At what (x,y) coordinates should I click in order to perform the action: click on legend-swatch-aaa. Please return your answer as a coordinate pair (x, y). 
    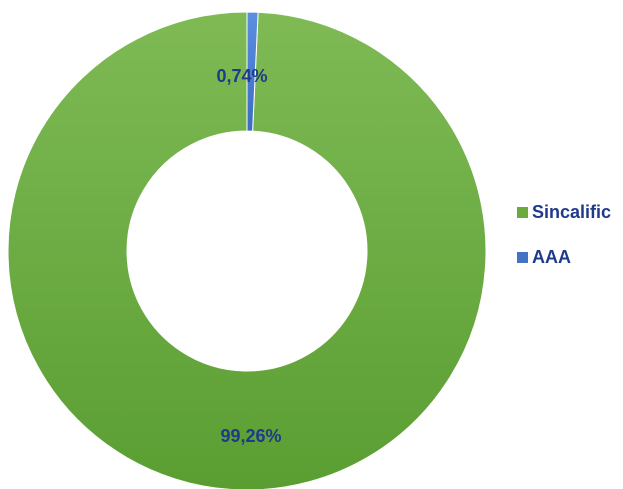
    Looking at the image, I should click on (522, 257).